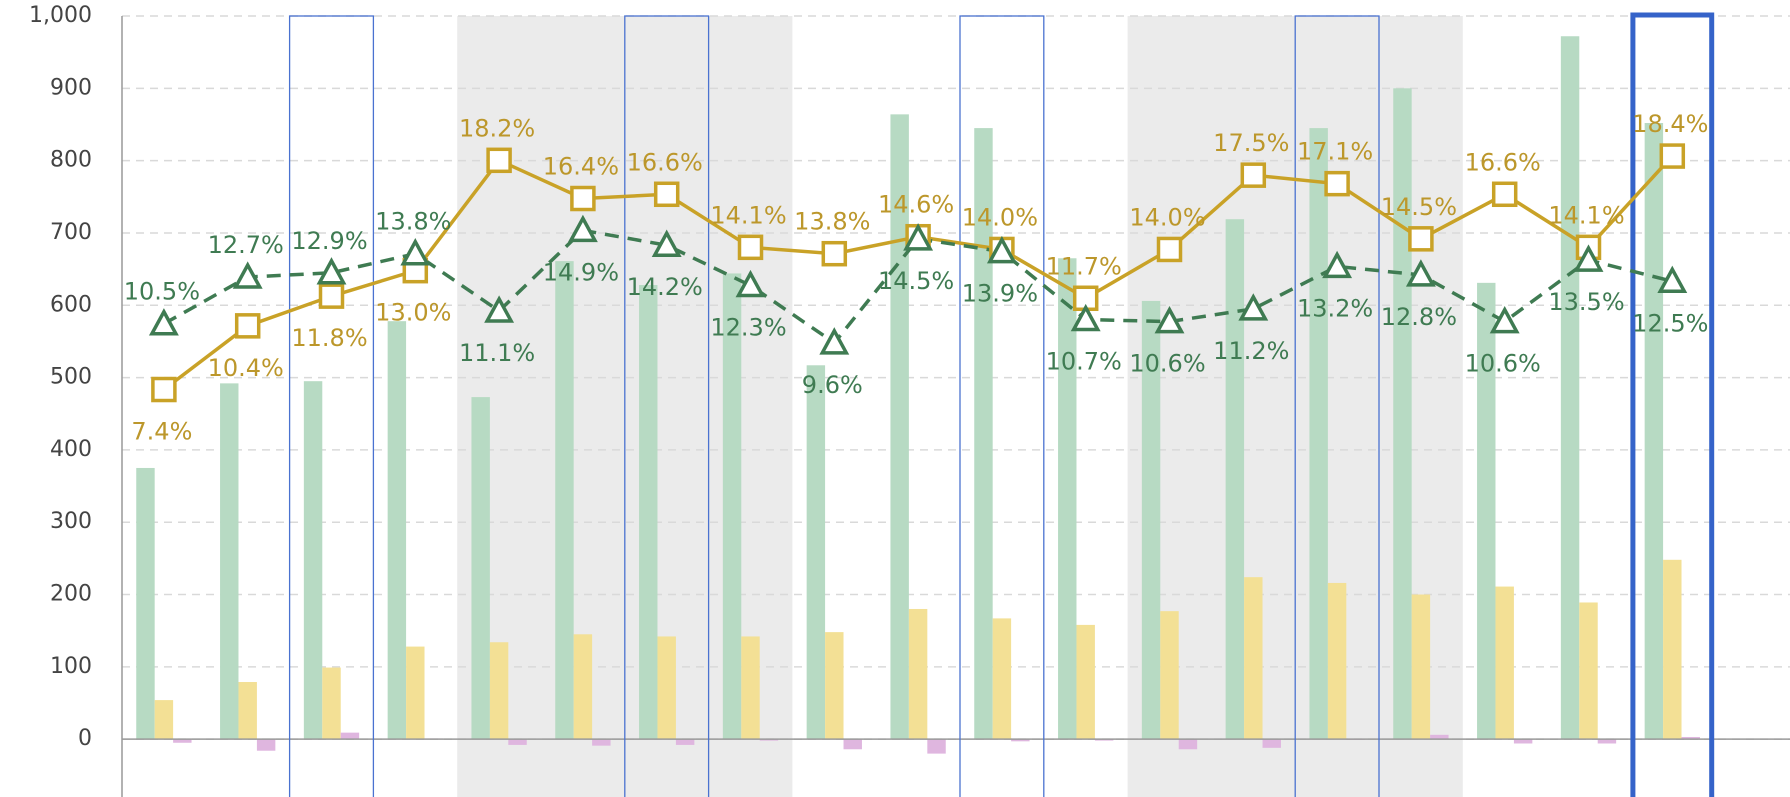  Describe the element at coordinates (246, 368) in the screenshot. I see `data-label: 10.4%` at that location.